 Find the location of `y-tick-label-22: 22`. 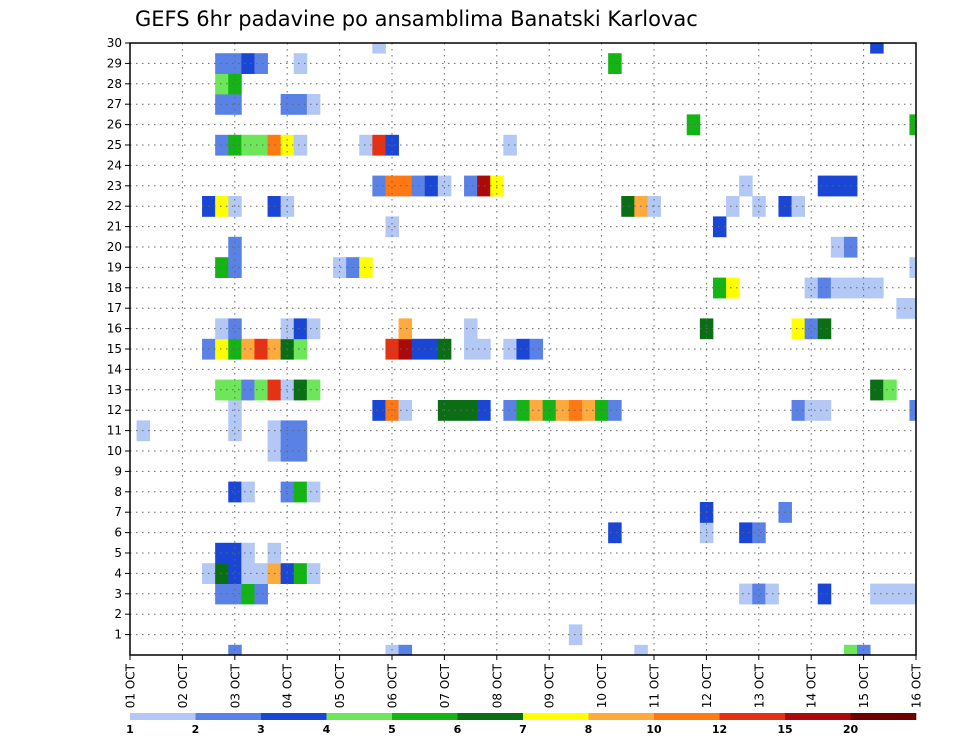

y-tick-label-22: 22 is located at coordinates (114, 206).